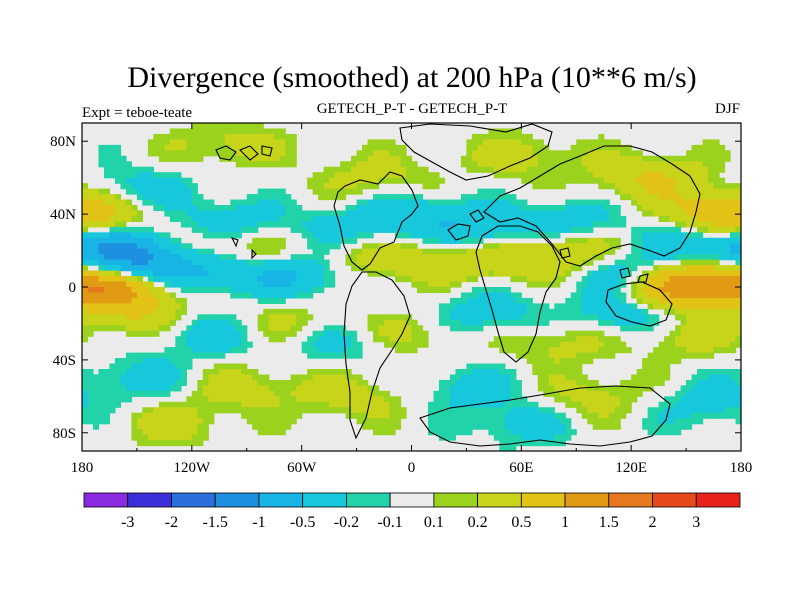  I want to click on x-tick-label: 60W, so click(302, 468).